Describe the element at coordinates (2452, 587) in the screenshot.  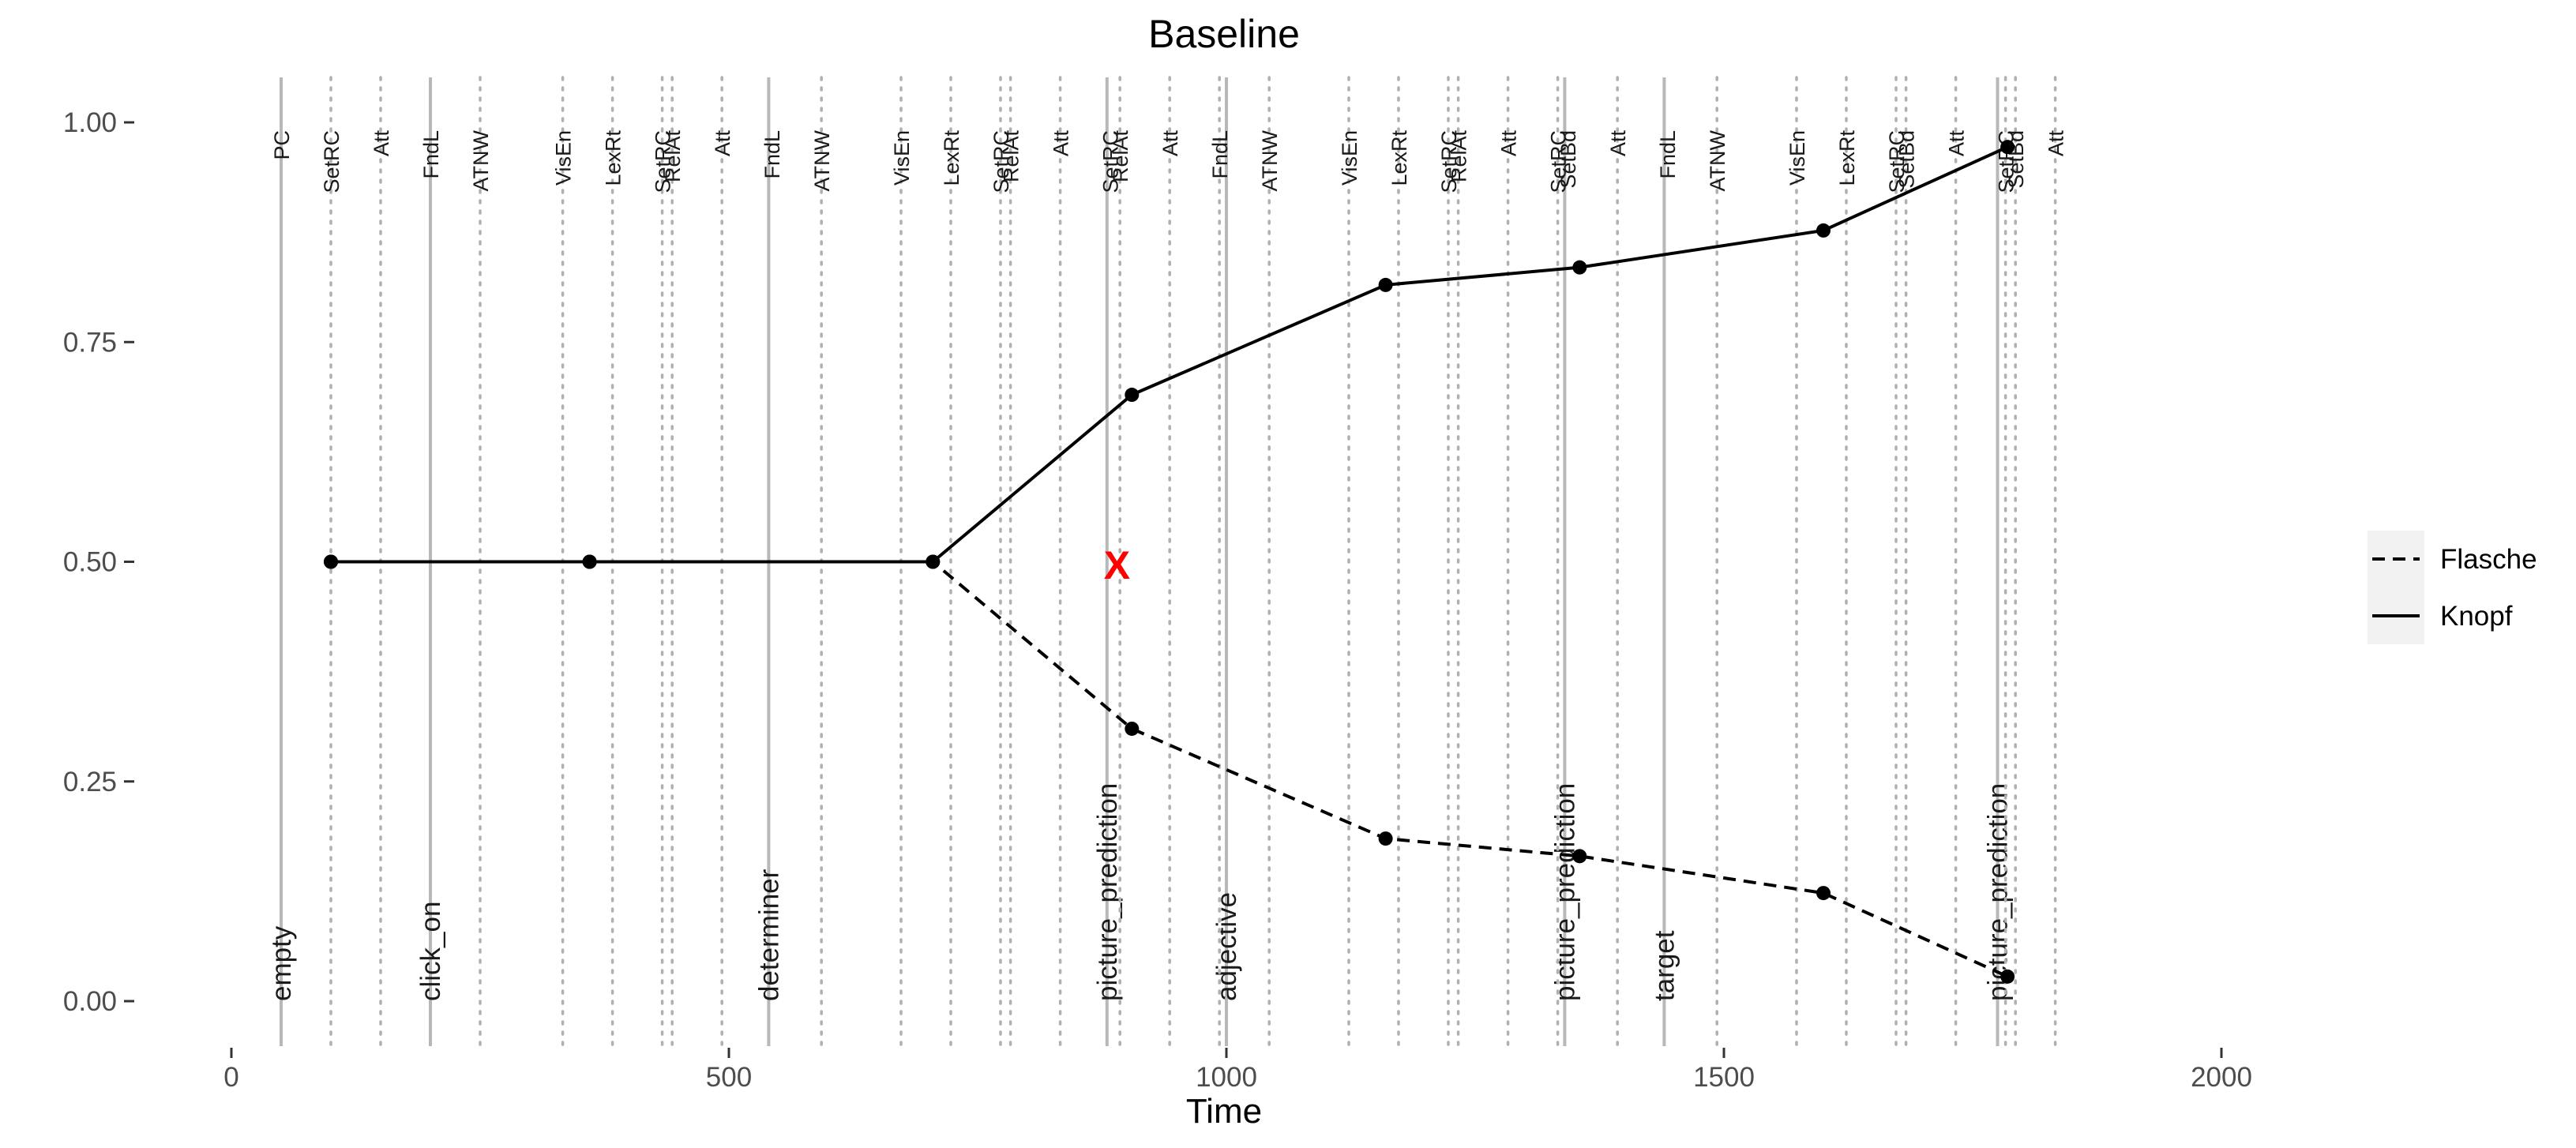
I see `legend: Flasche Knopf` at that location.